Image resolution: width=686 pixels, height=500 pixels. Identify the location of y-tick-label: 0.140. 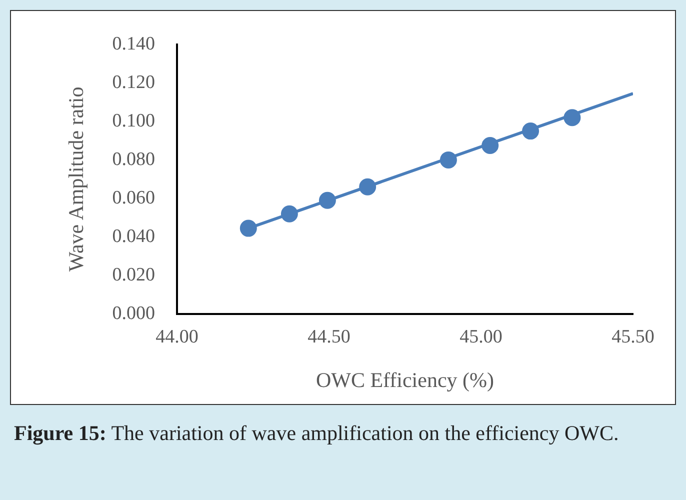
(133, 43).